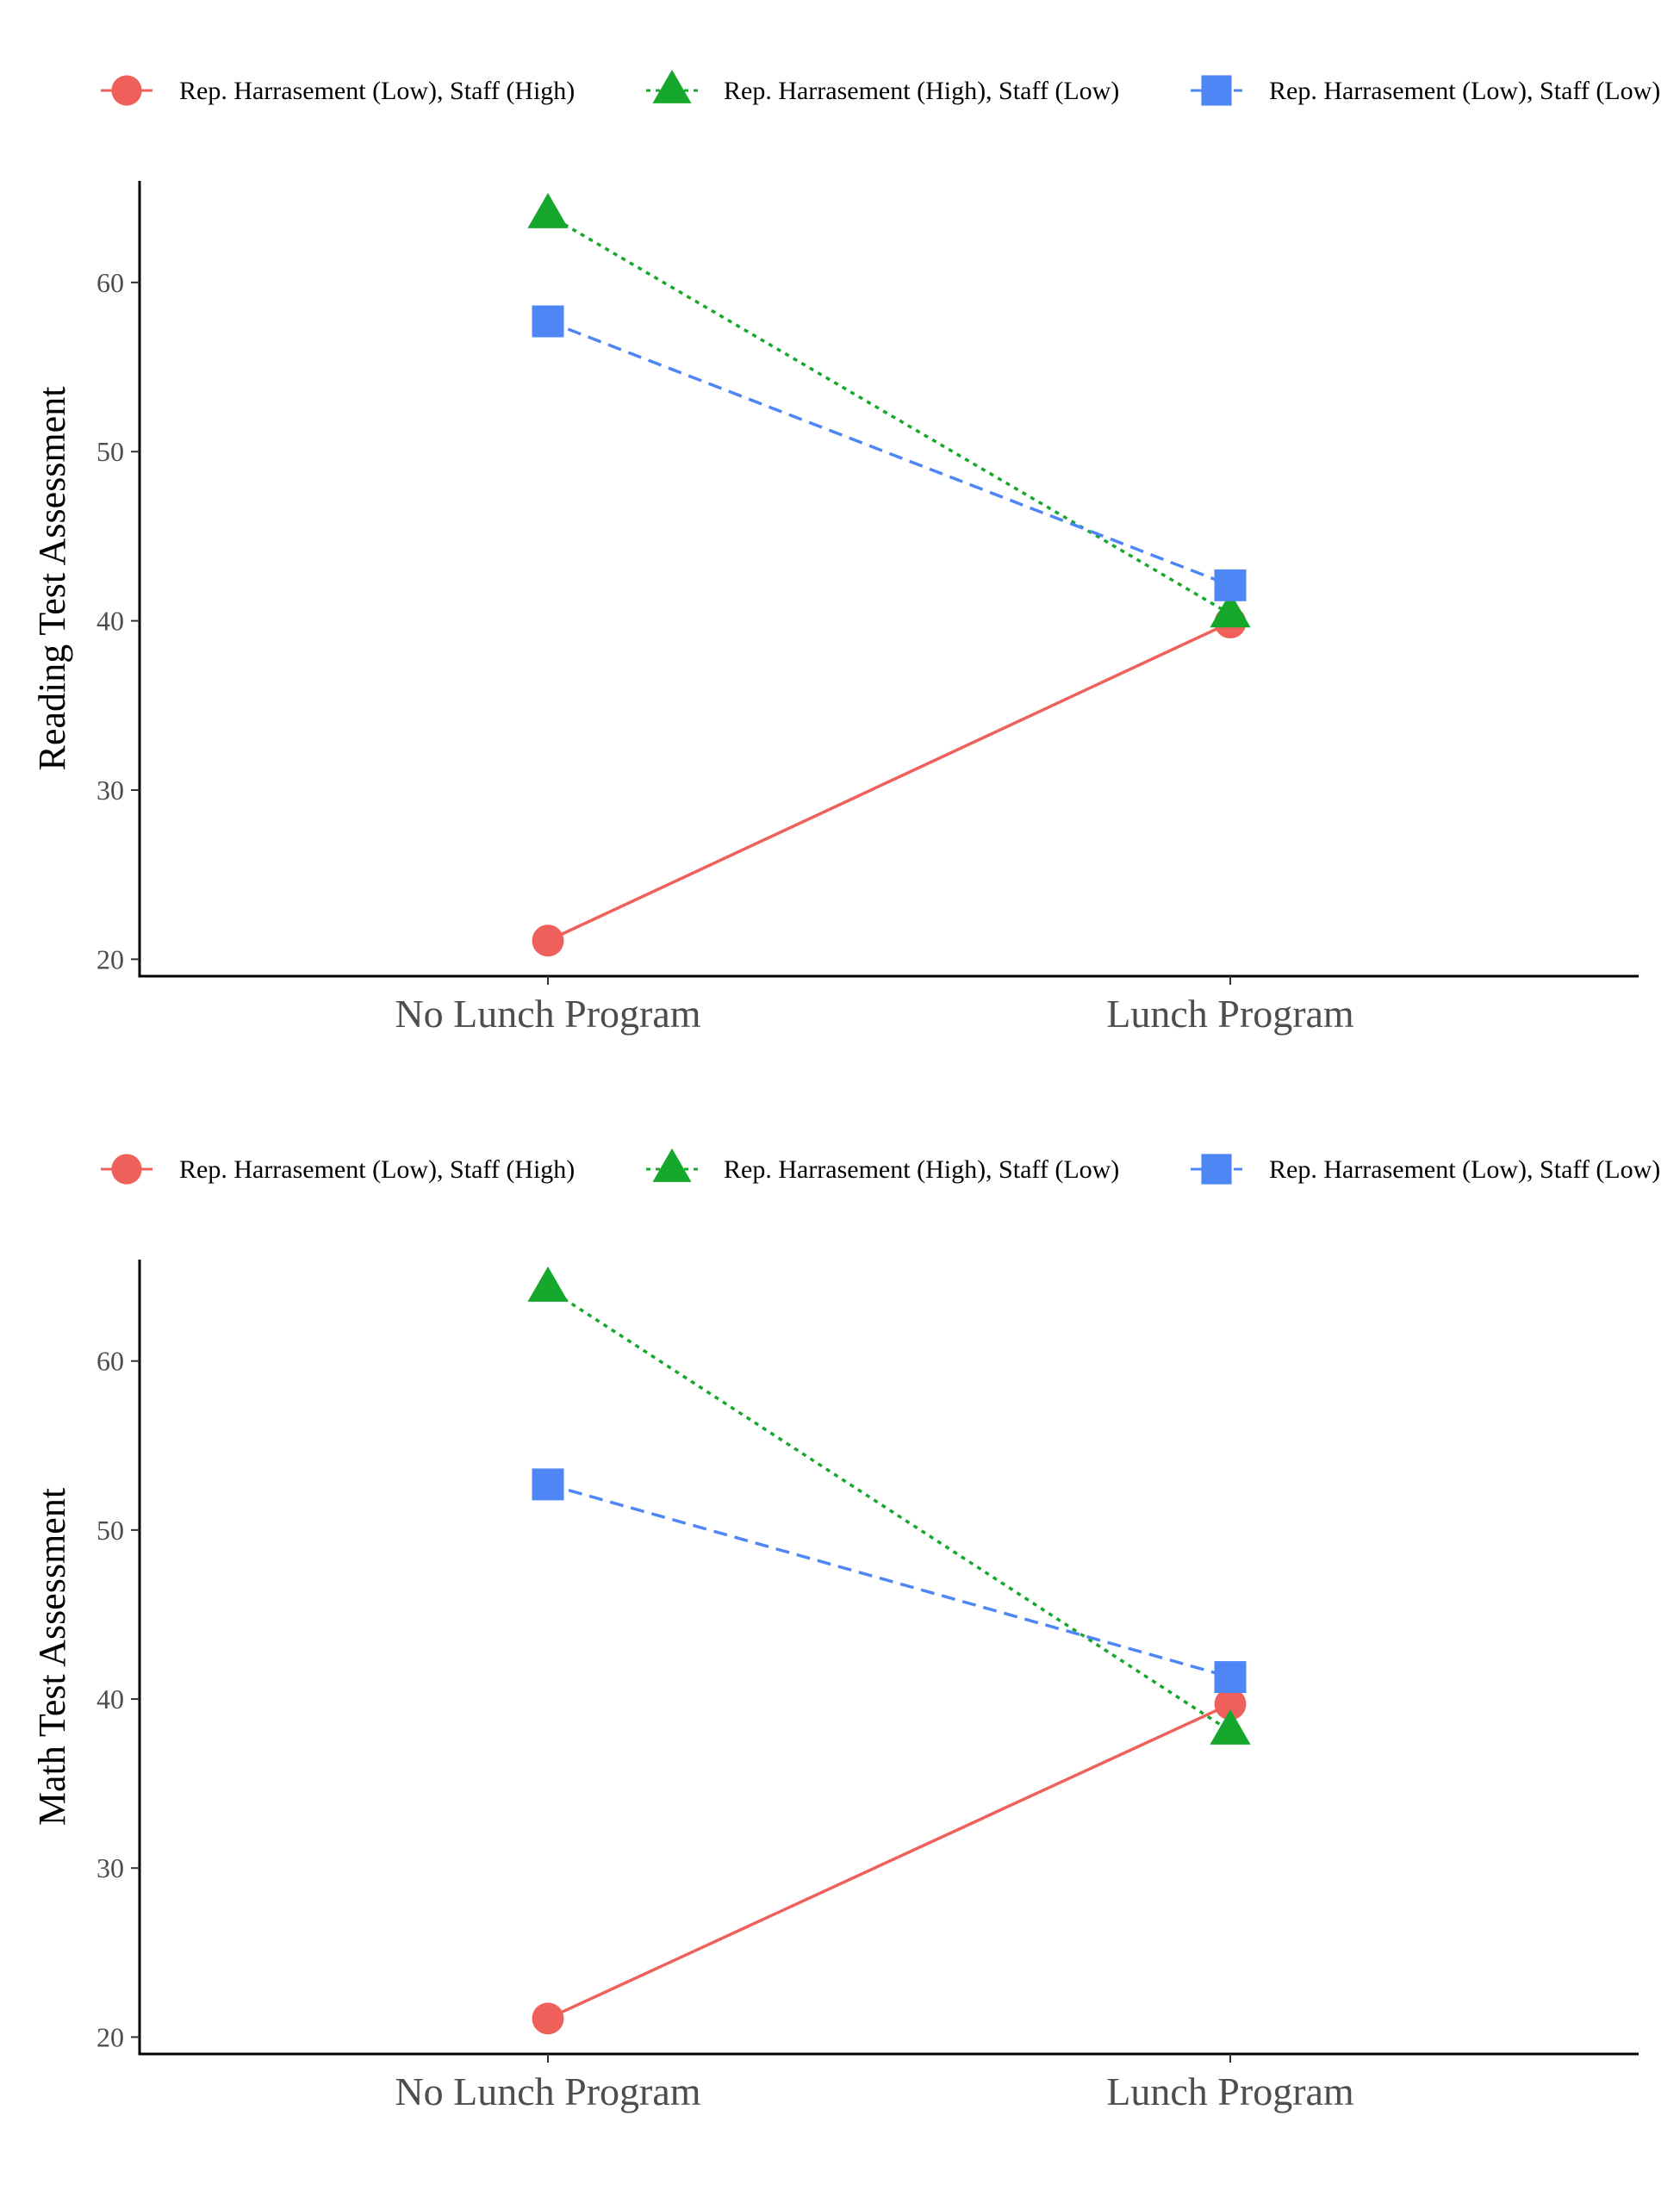 This screenshot has width=1680, height=2197. I want to click on math-y-axis-title: Math Test Assessment, so click(52, 1657).